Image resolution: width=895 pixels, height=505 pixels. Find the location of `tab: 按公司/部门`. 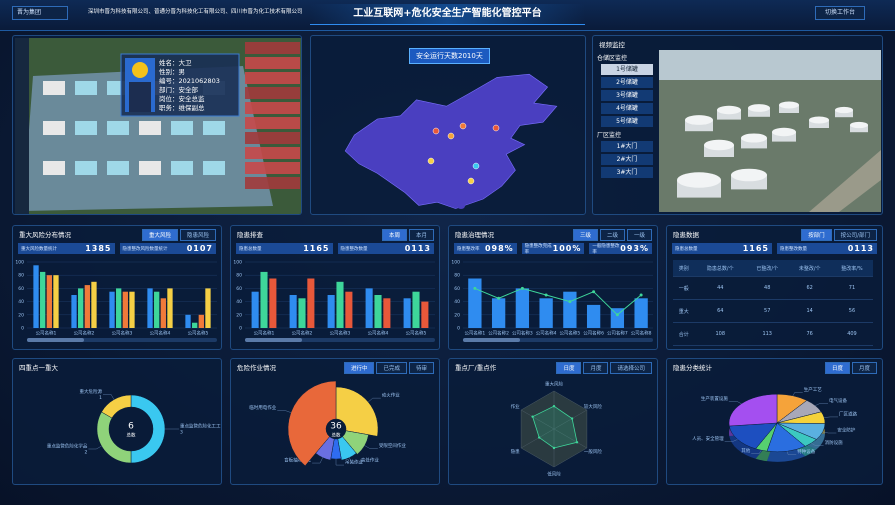

tab: 按公司/部门 is located at coordinates (855, 235).